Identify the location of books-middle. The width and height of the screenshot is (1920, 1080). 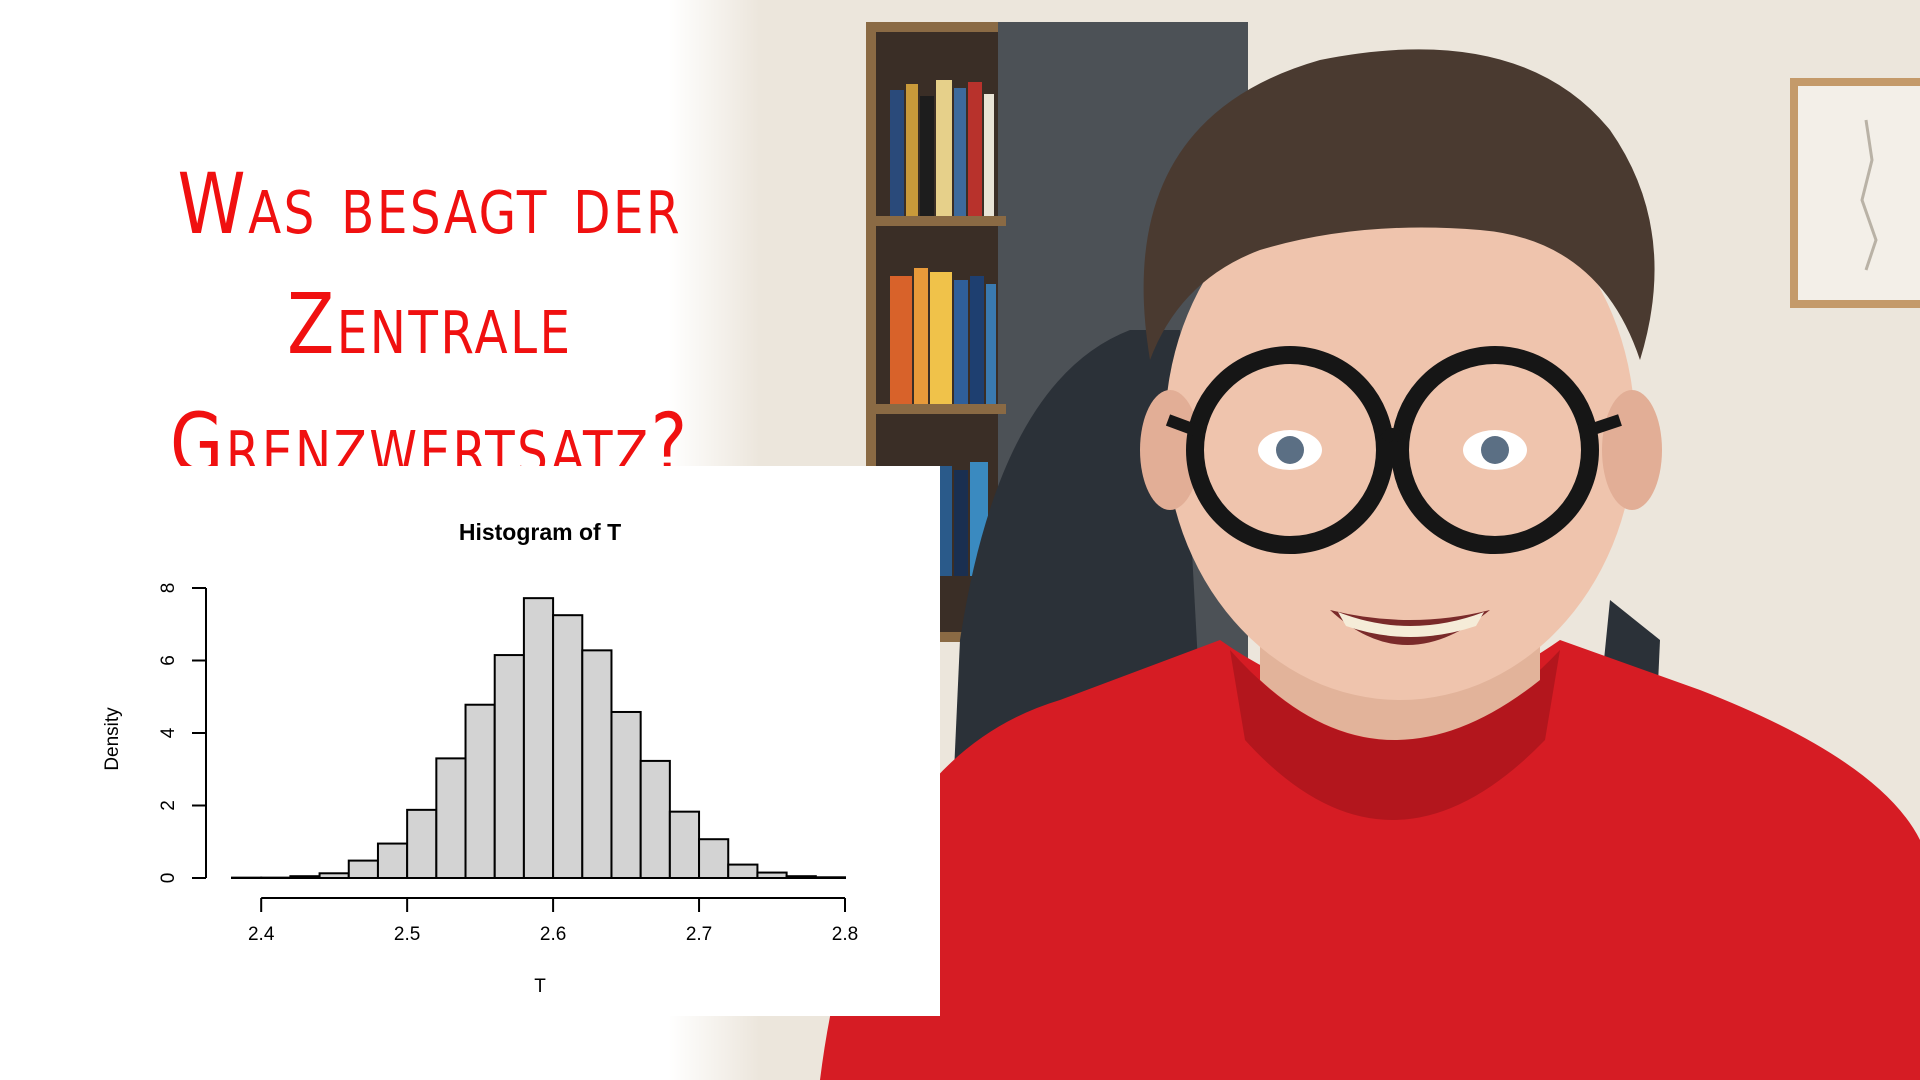
(943, 336).